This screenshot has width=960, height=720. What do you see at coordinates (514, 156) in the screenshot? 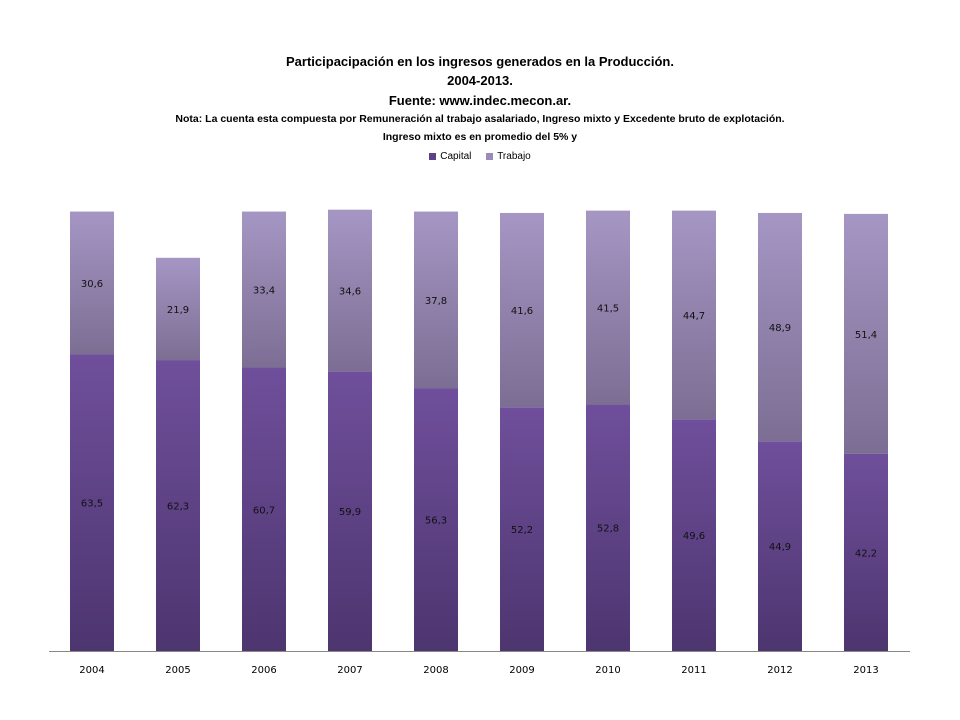
I see `legend-label-trabajo: Trabajo` at bounding box center [514, 156].